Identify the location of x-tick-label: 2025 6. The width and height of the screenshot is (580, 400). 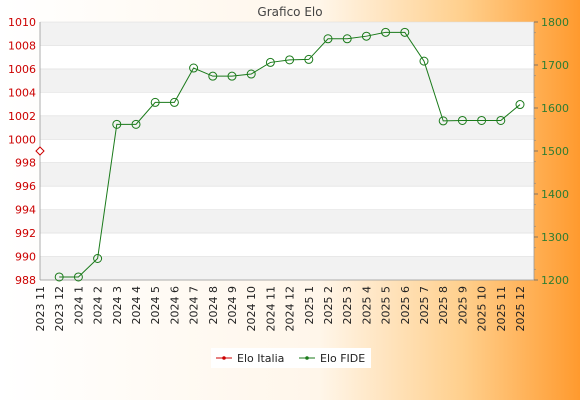
(405, 305).